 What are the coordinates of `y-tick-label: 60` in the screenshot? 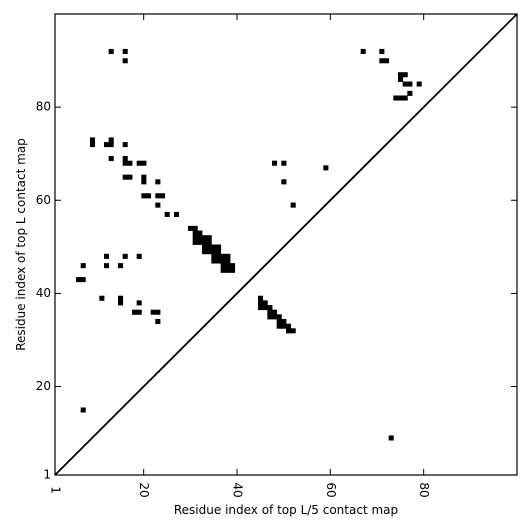 It's located at (43, 200).